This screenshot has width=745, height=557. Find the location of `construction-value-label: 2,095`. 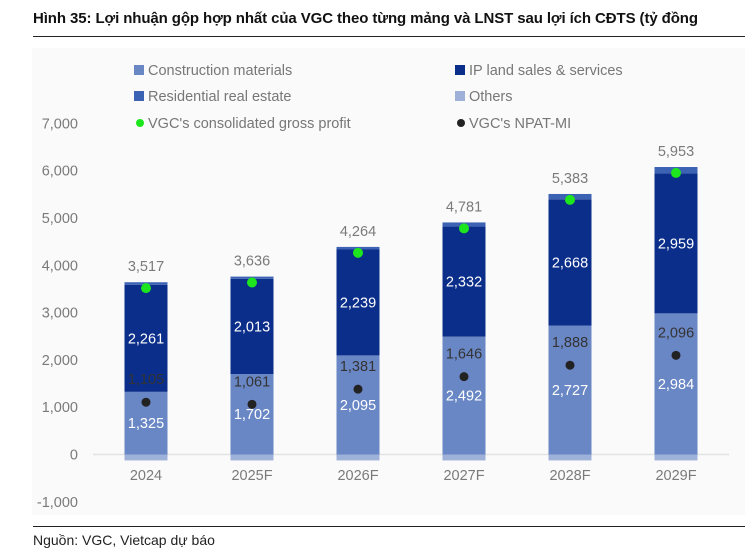

construction-value-label: 2,095 is located at coordinates (358, 406).